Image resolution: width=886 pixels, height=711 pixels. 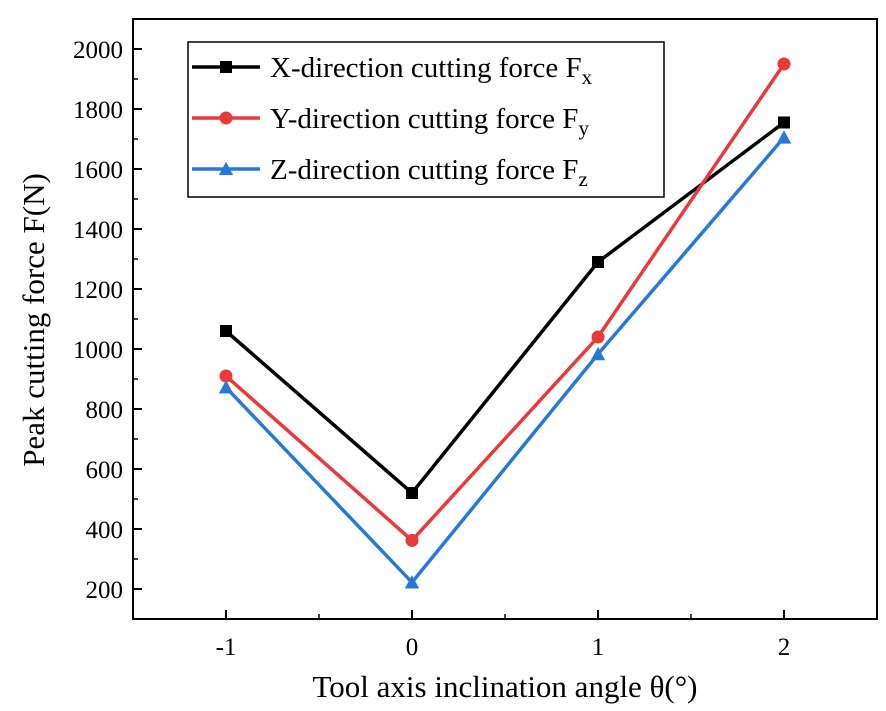 I want to click on x-axis: -1 0 1 2, so click(x=505, y=635).